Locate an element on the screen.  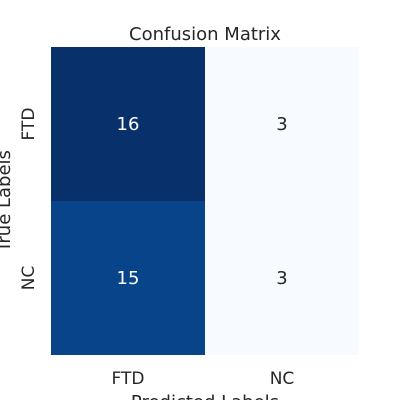
y-tick-label: NC is located at coordinates (29, 278).